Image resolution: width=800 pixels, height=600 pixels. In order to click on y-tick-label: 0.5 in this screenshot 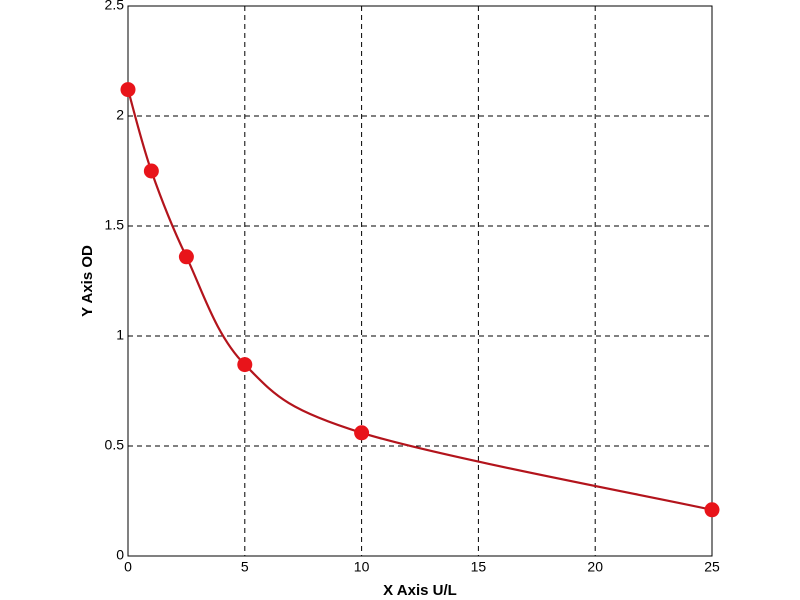, I will do `click(115, 445)`.